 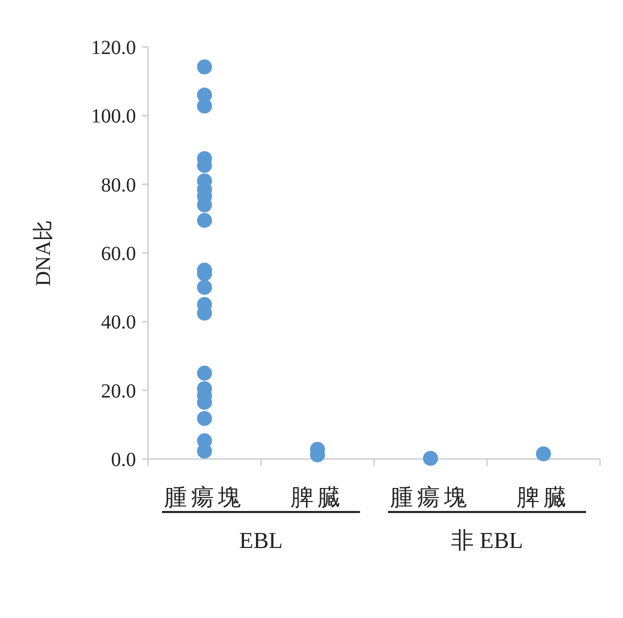 What do you see at coordinates (43, 253) in the screenshot?
I see `y-axis-title: DNA比` at bounding box center [43, 253].